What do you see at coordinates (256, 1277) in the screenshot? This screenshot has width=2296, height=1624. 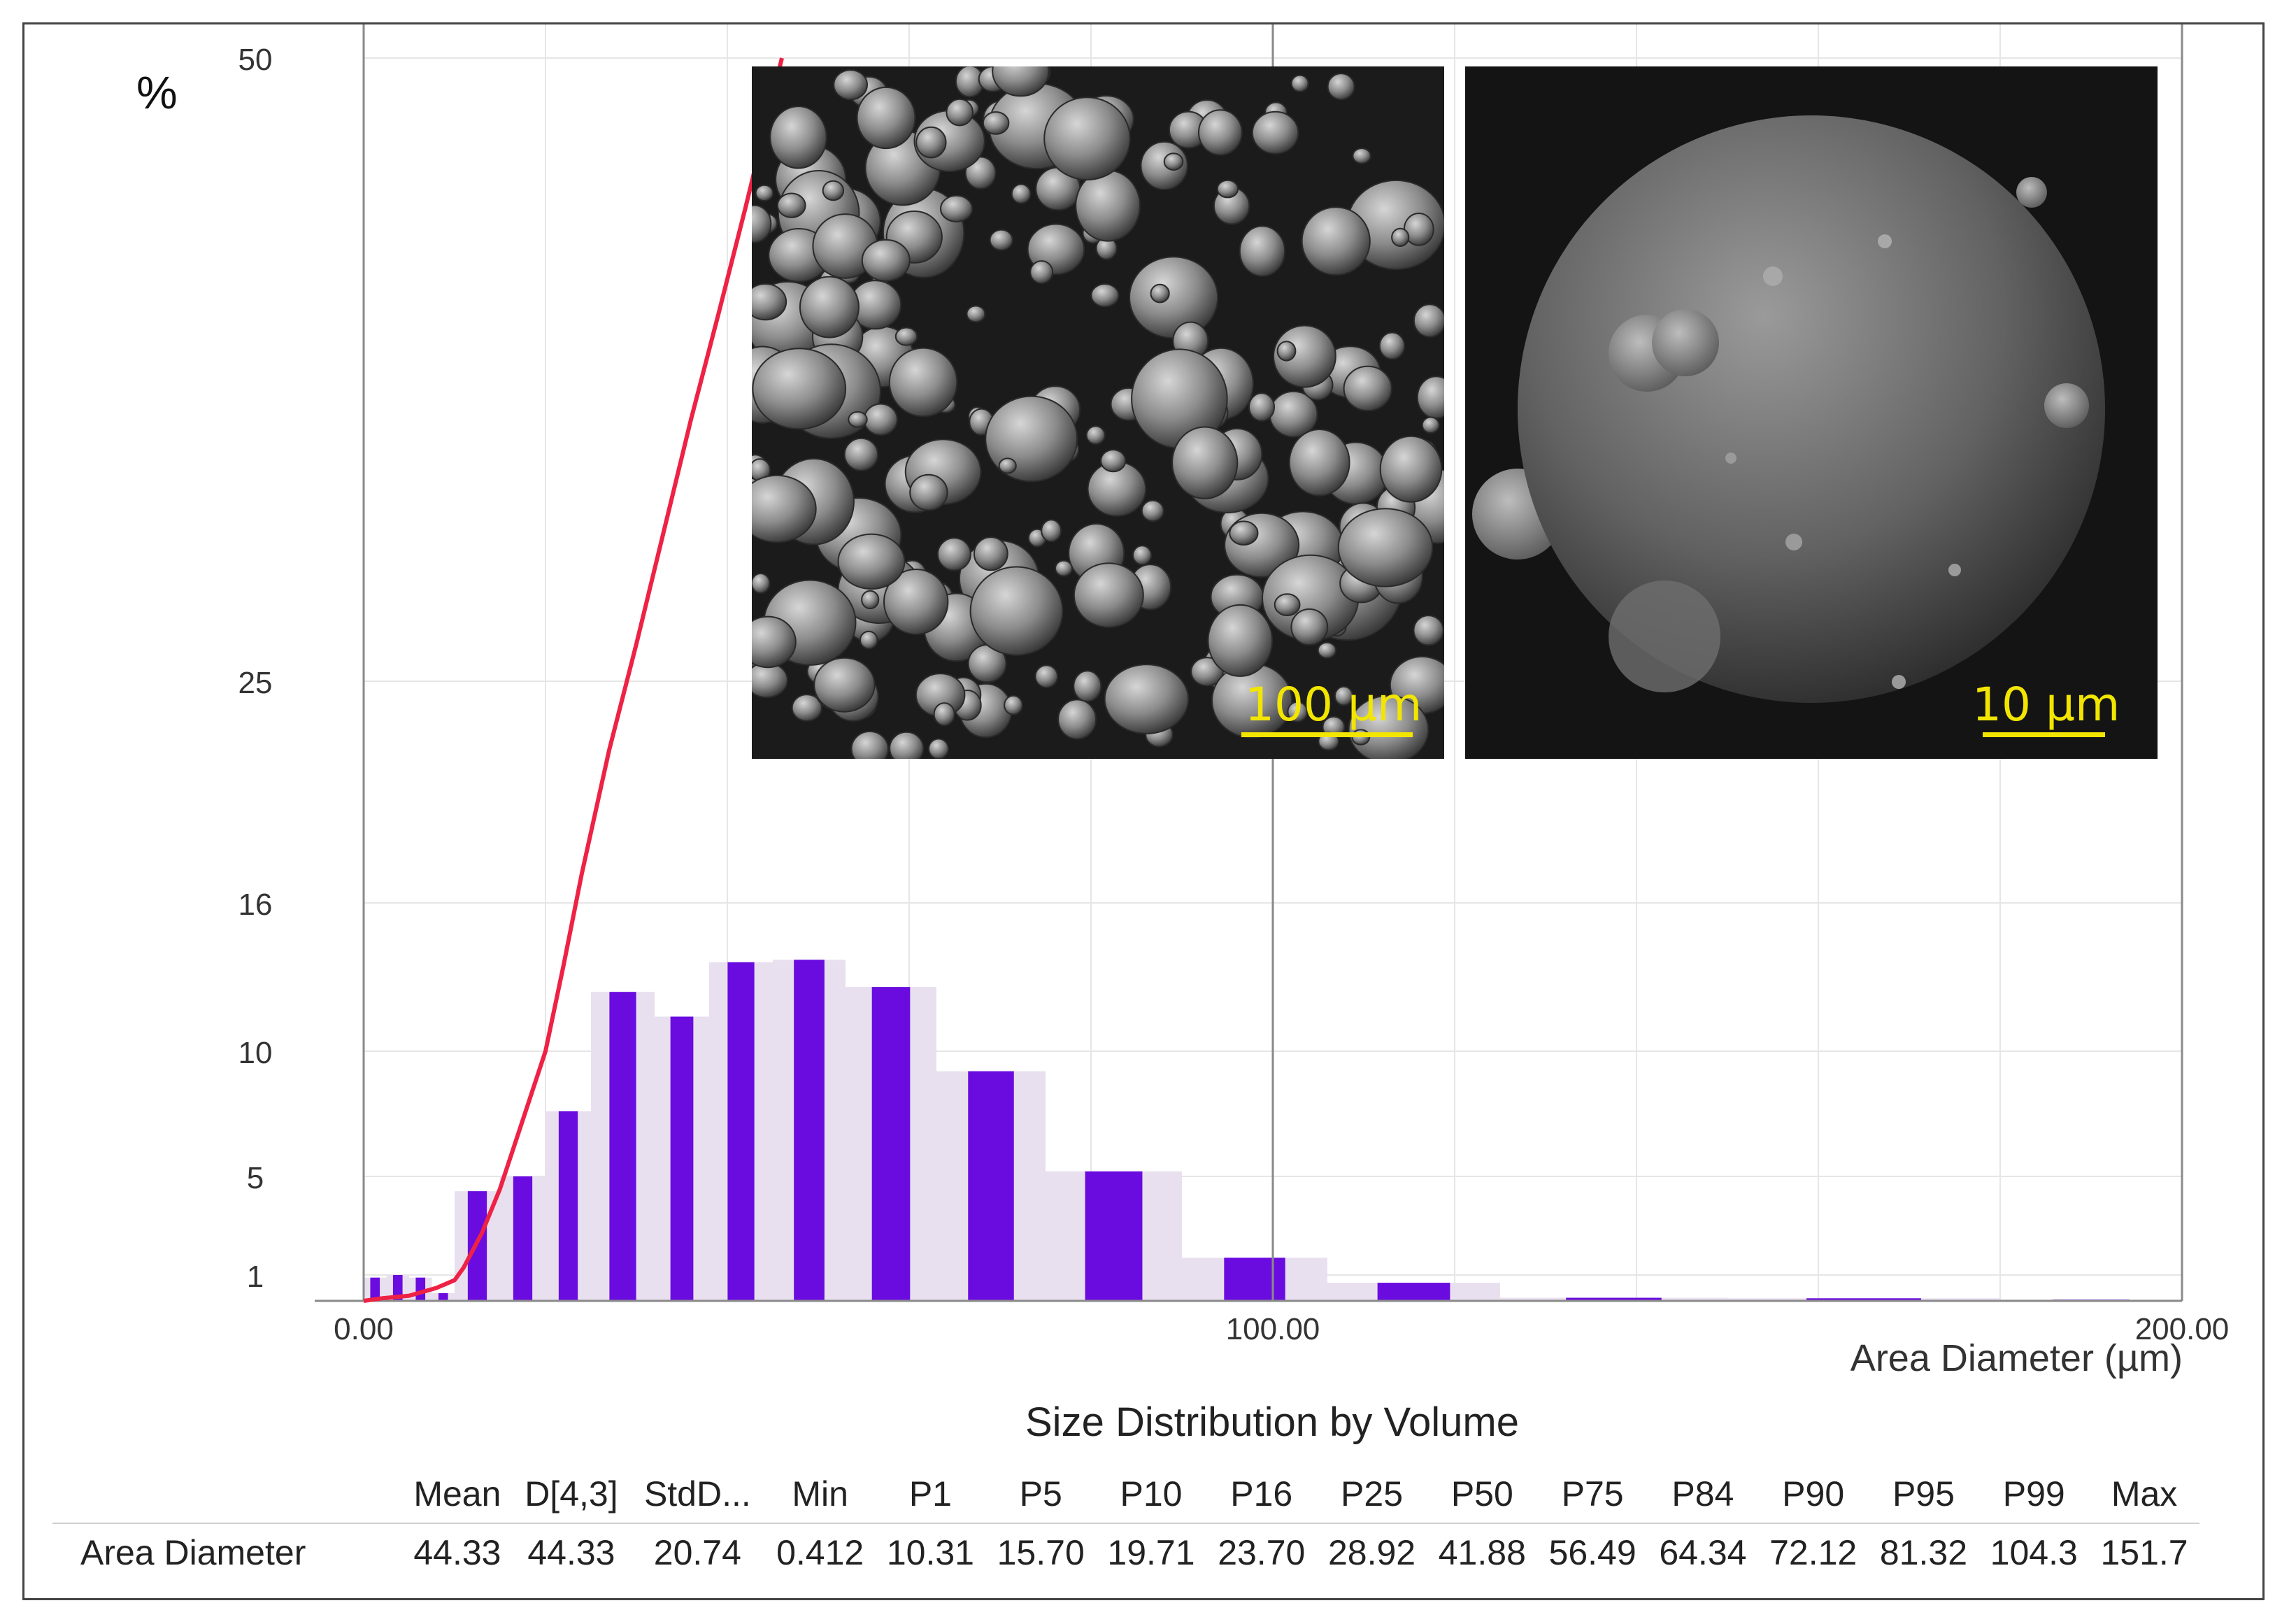 I see `y-tick-label: 1` at bounding box center [256, 1277].